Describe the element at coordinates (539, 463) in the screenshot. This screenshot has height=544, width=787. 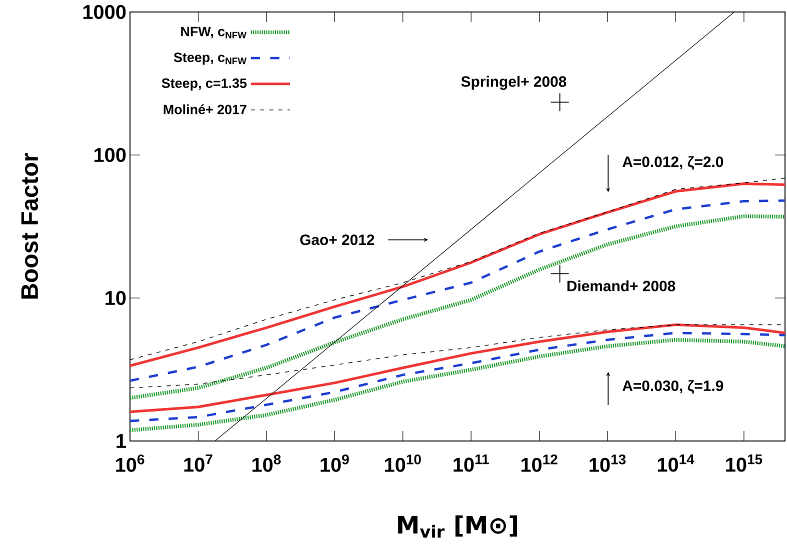
I see `x-tick-label: 10$^{12}$` at that location.